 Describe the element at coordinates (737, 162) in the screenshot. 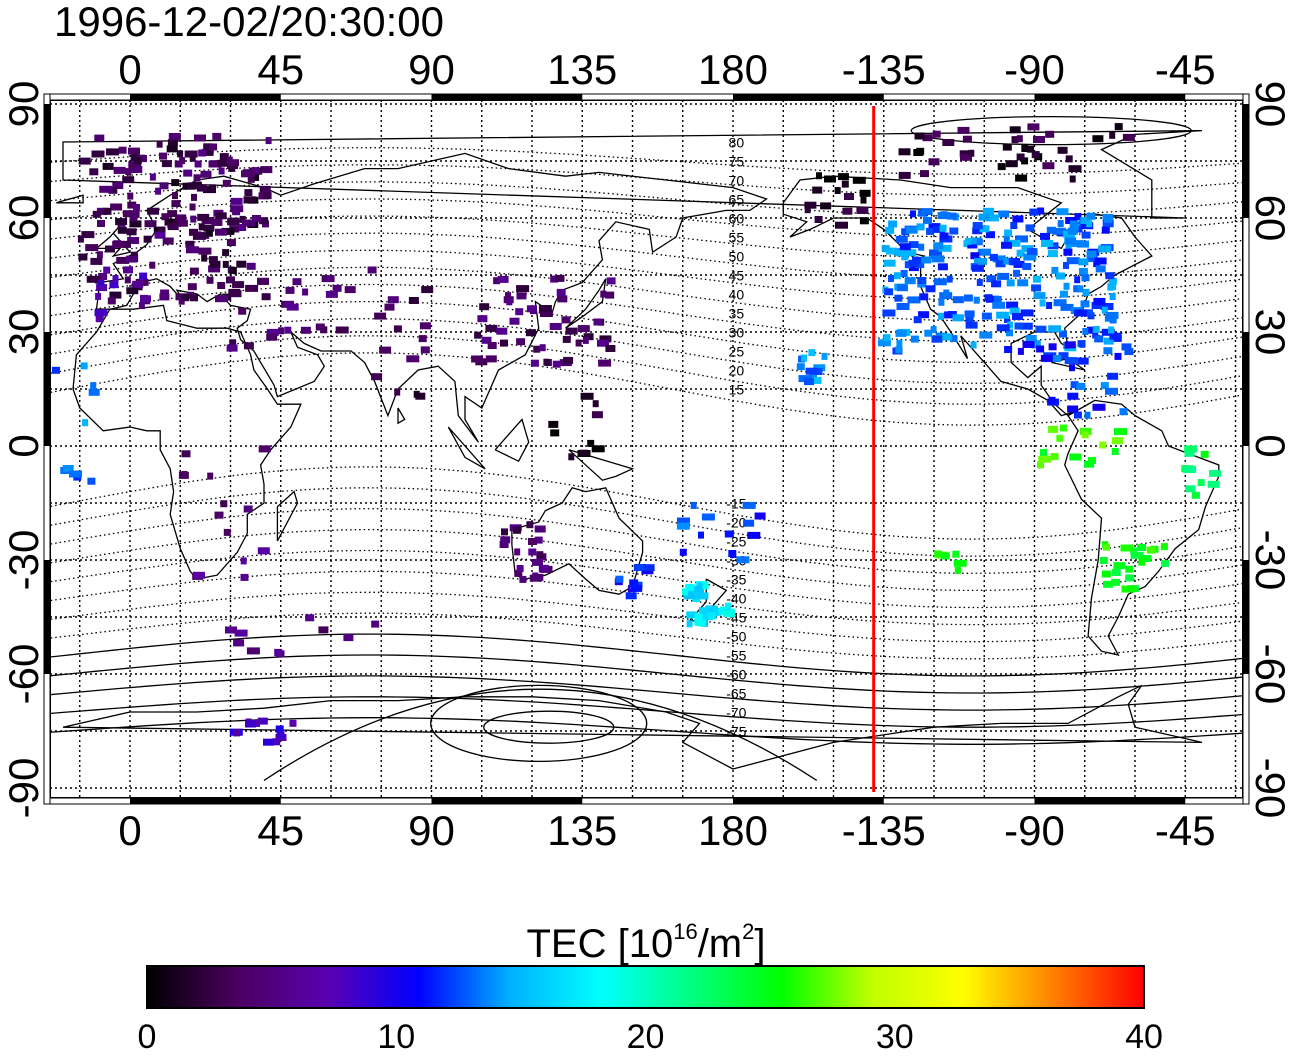

I see `magnetic-contour-label: 75` at that location.